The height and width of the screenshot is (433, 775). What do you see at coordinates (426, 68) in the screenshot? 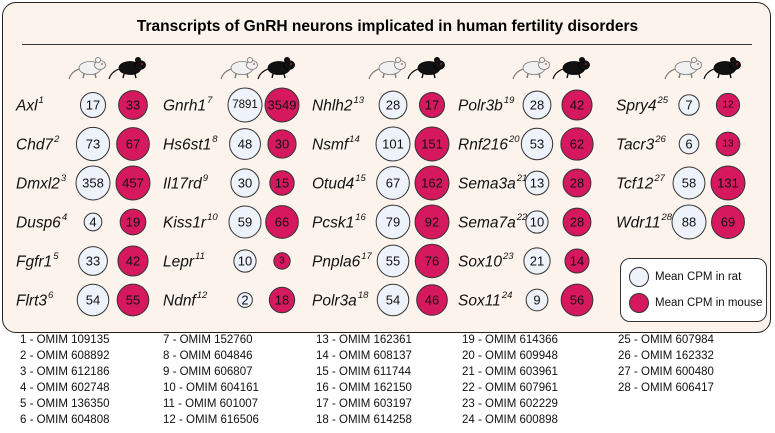
I see `mouse-icon` at bounding box center [426, 68].